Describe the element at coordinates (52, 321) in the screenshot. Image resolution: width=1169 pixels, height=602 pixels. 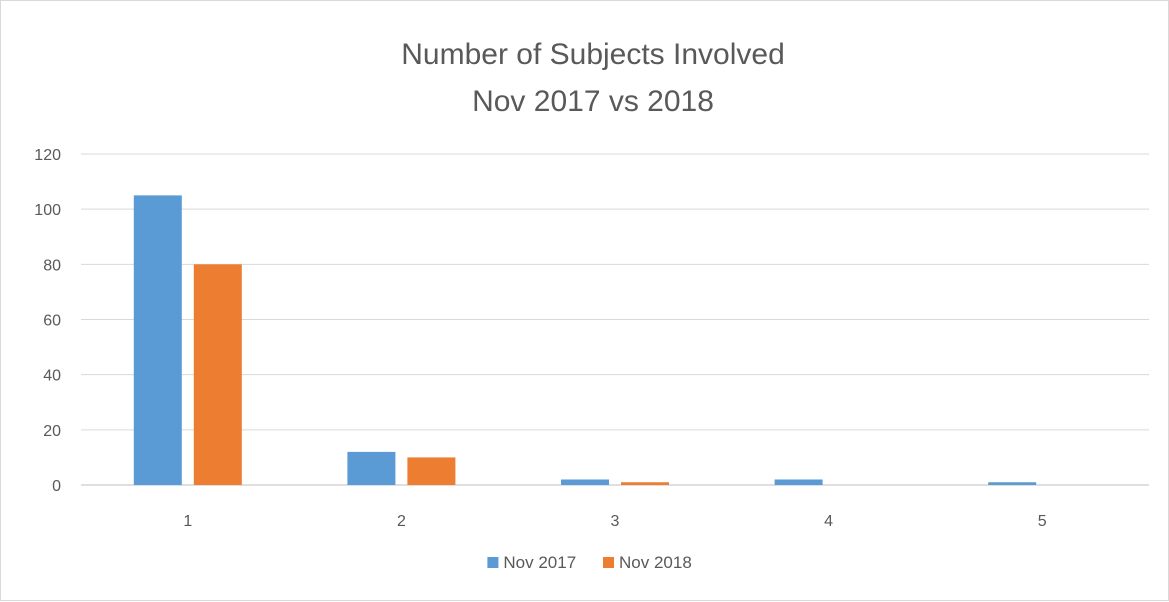
I see `y-tick-label: 60` at that location.